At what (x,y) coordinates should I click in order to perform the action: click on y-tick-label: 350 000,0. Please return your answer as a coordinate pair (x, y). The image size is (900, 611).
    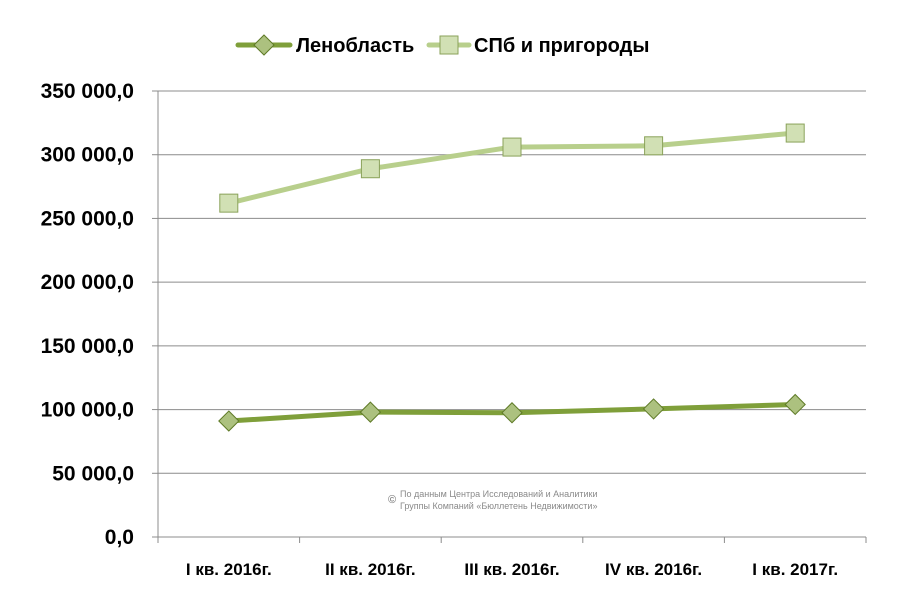
    Looking at the image, I should click on (87, 91).